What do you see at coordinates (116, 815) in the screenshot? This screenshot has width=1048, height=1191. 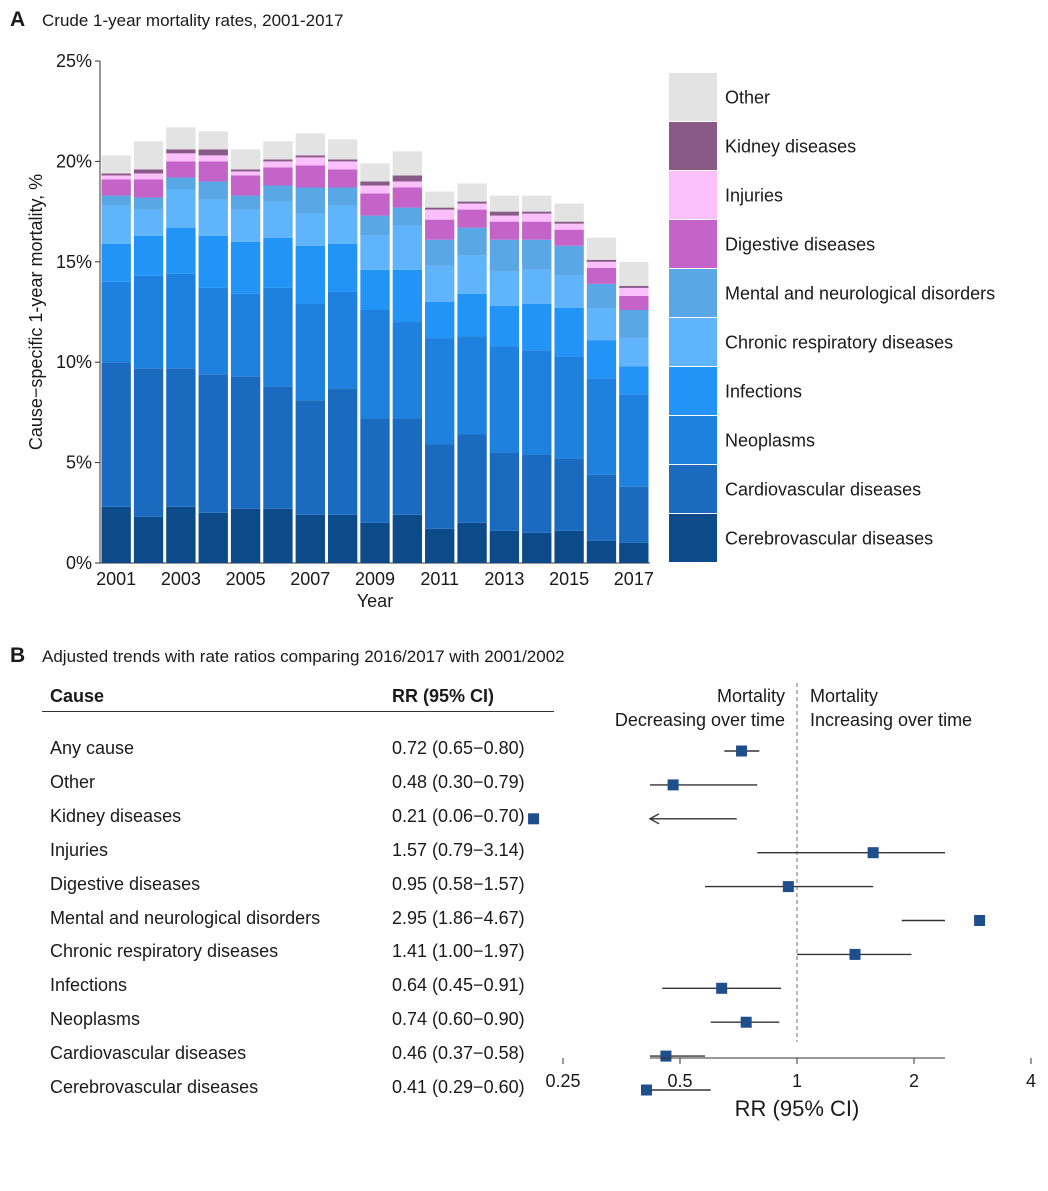 I see `cause-label: Kidney diseases` at bounding box center [116, 815].